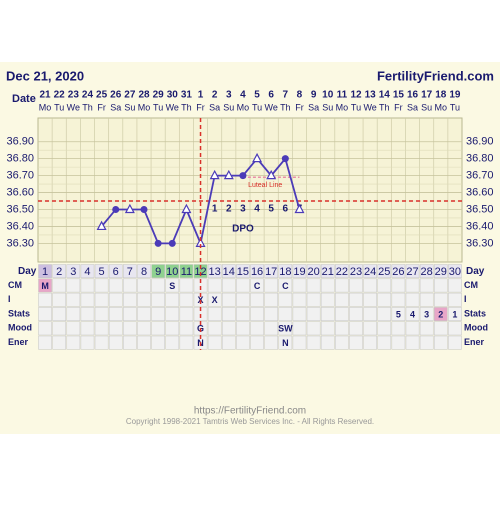 The image size is (500, 505). I want to click on cell-text: 2, so click(440, 314).